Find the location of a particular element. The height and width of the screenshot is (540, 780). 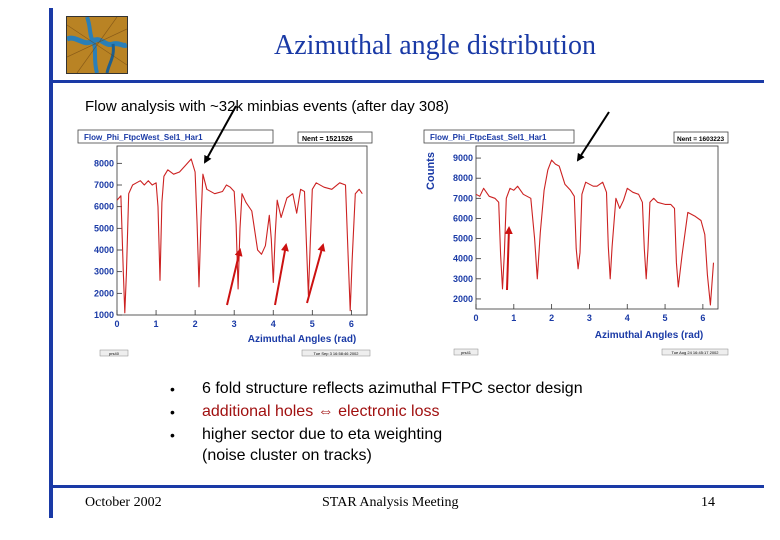

west-plot-frame is located at coordinates (242, 230).